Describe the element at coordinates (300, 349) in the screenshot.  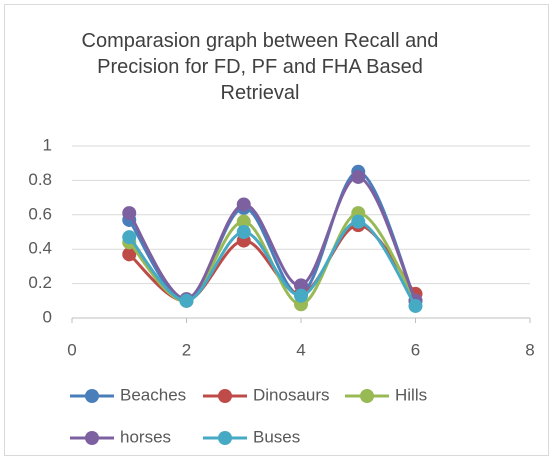
I see `x-tick-label: 4` at that location.